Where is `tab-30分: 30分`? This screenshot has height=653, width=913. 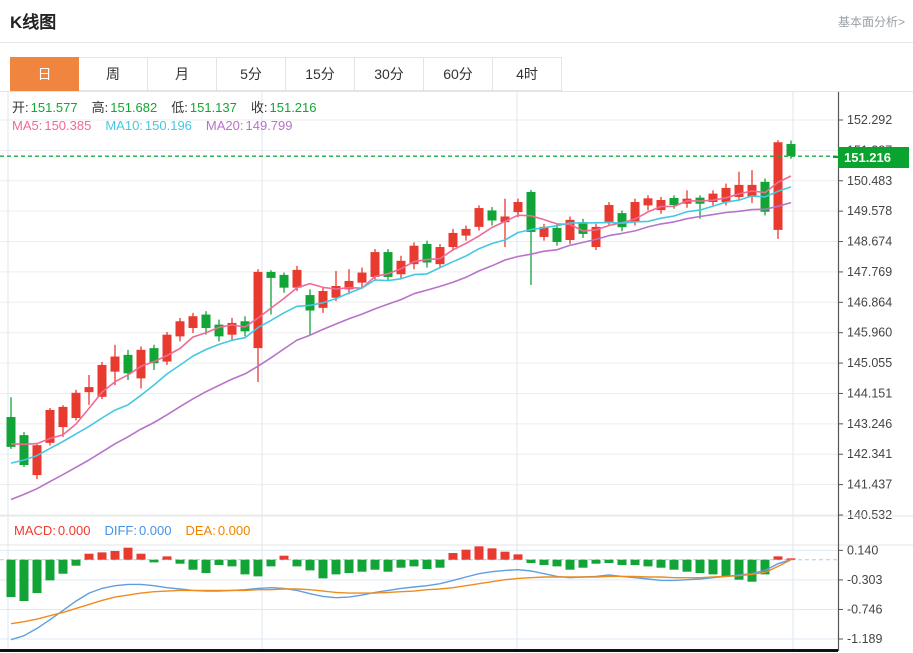 tab-30分: 30分 is located at coordinates (389, 74).